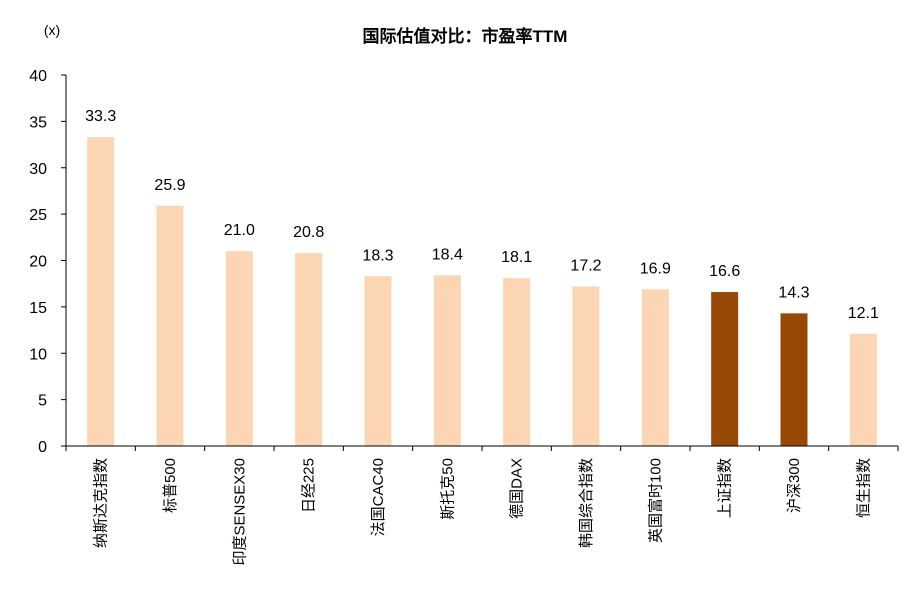  What do you see at coordinates (169, 185) in the screenshot?
I see `data-label: 25.9` at bounding box center [169, 185].